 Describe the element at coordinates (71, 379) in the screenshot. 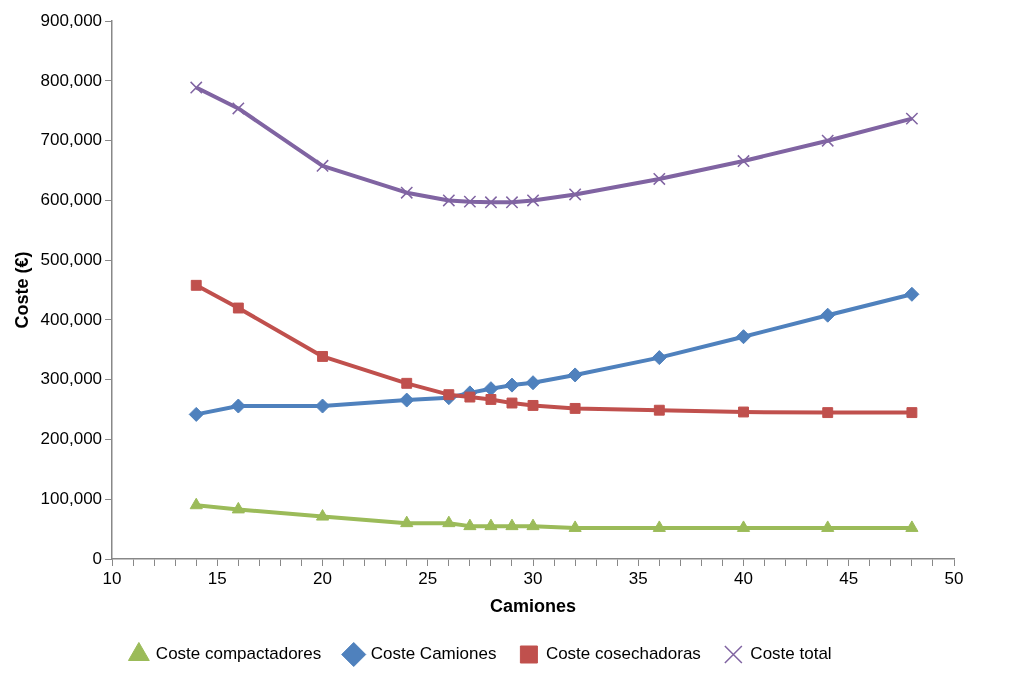

I see `y-tick-label: 300,000` at that location.